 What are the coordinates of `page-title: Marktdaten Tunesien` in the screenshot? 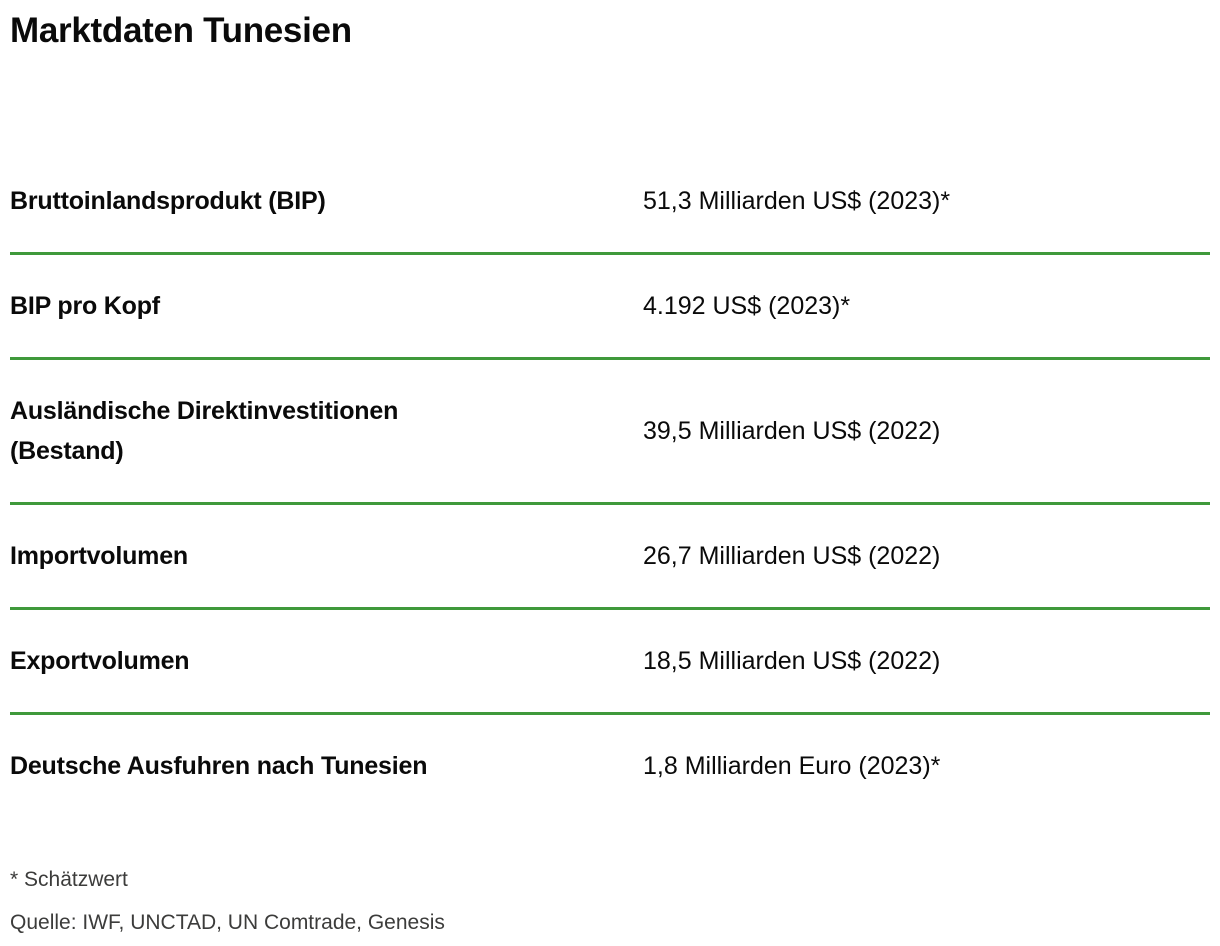 It's located at (181, 30).